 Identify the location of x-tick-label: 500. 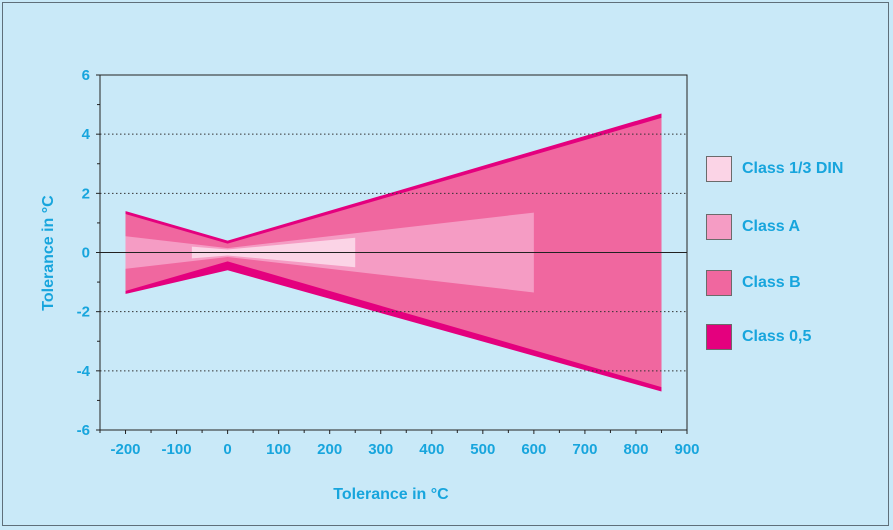
(482, 449).